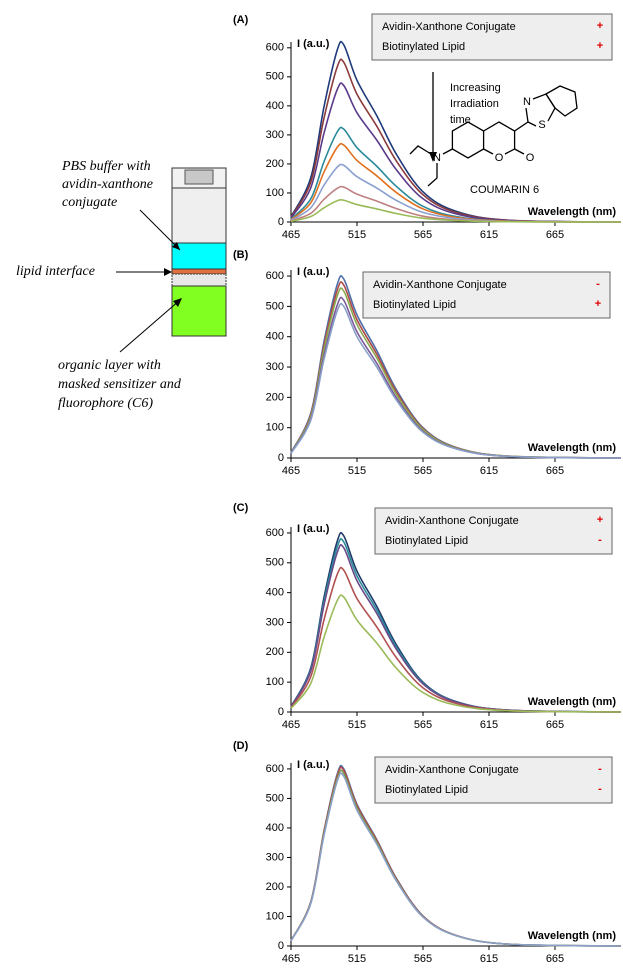  Describe the element at coordinates (109, 365) in the screenshot. I see `diagram-label: organic layer with` at that location.